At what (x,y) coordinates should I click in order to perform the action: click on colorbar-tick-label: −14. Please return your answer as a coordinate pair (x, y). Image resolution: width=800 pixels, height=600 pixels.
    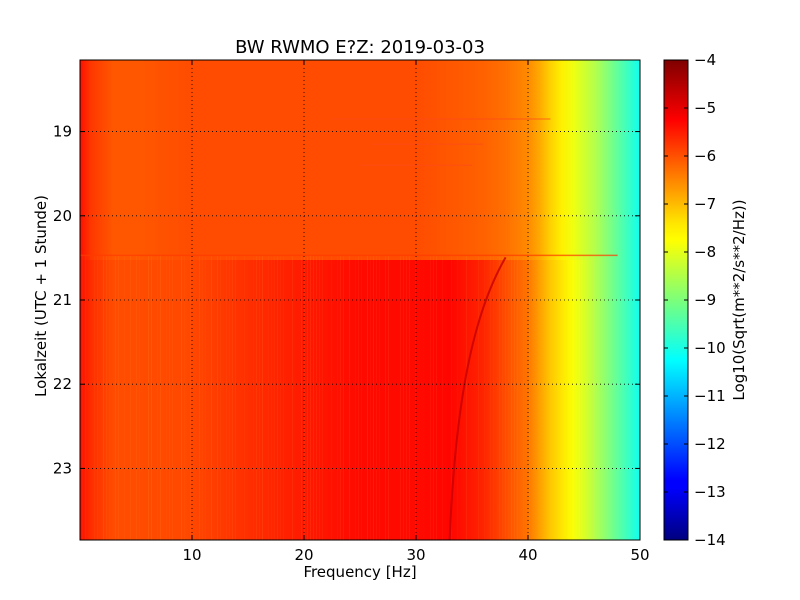
    Looking at the image, I should click on (710, 540).